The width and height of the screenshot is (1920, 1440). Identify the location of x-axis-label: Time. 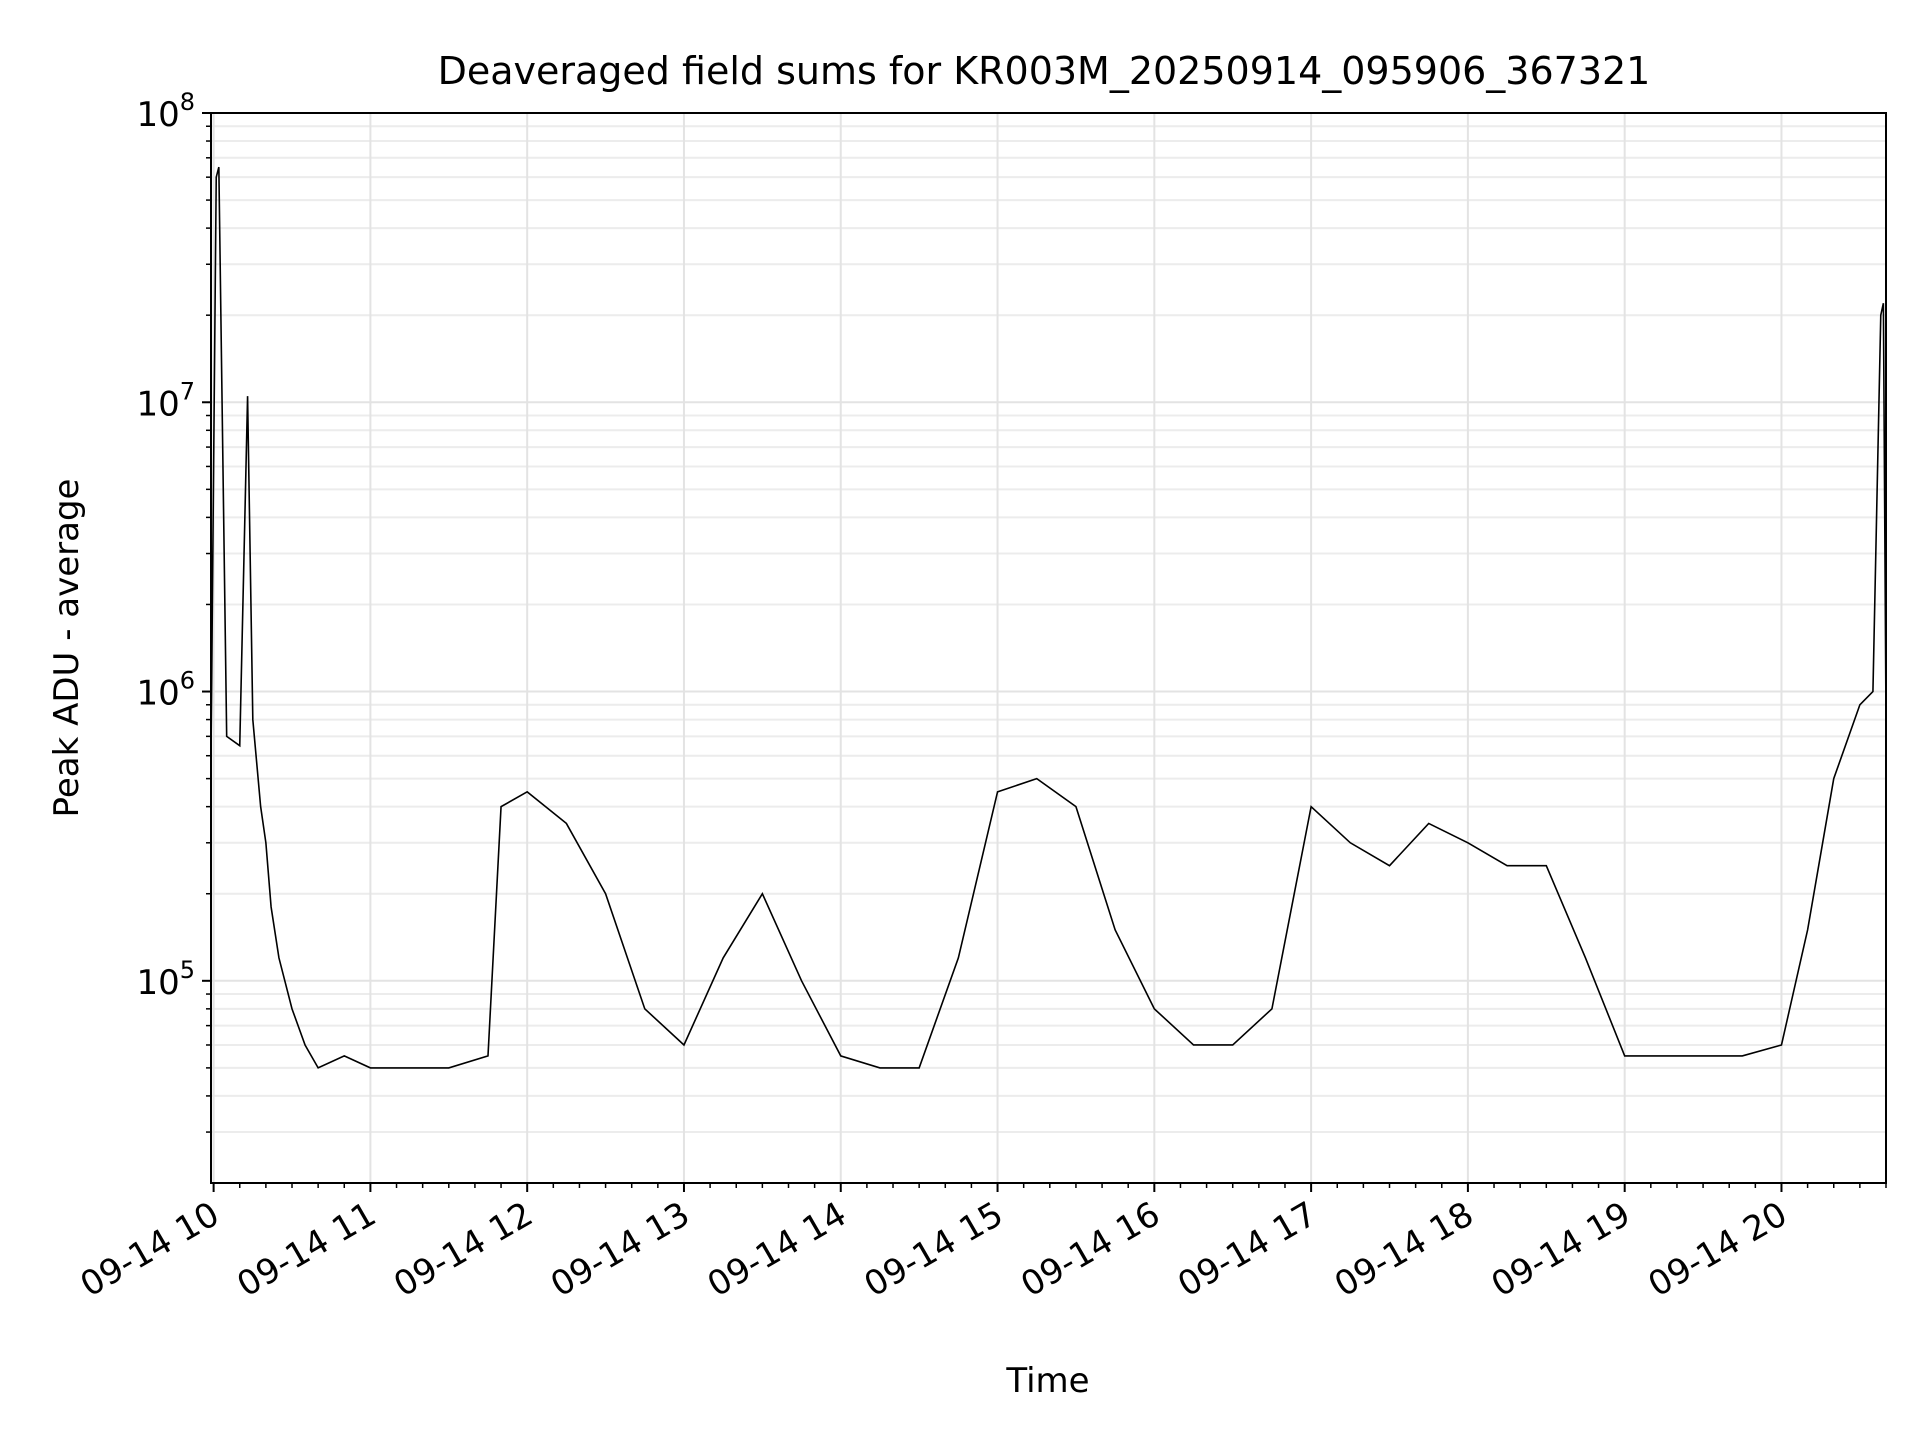
(1047, 1381).